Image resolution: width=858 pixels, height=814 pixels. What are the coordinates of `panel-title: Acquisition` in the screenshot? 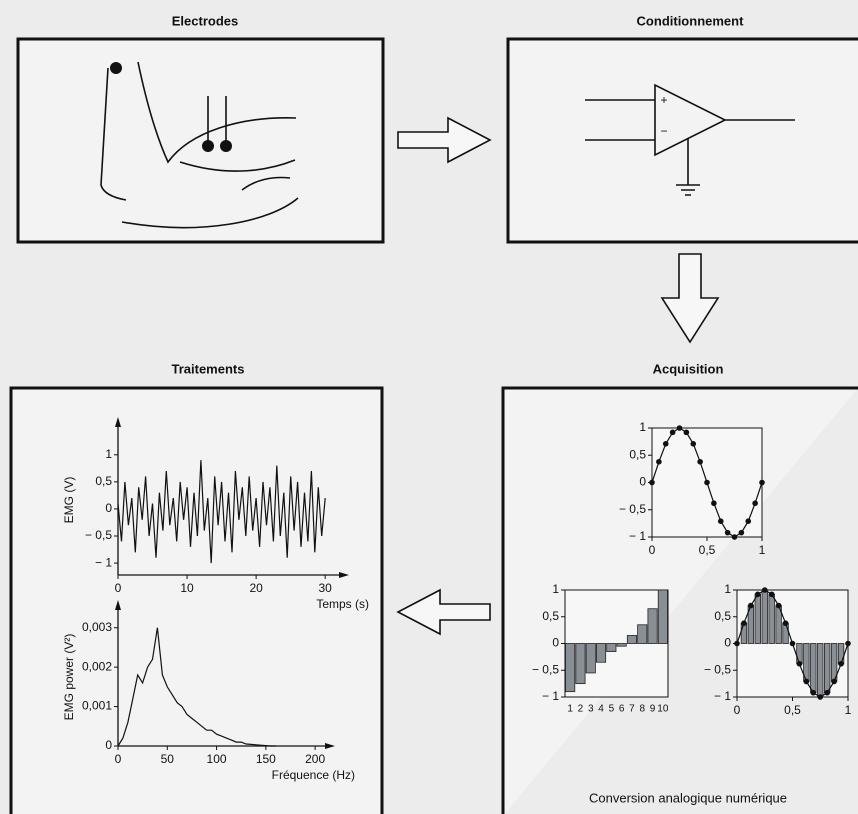 It's located at (688, 368).